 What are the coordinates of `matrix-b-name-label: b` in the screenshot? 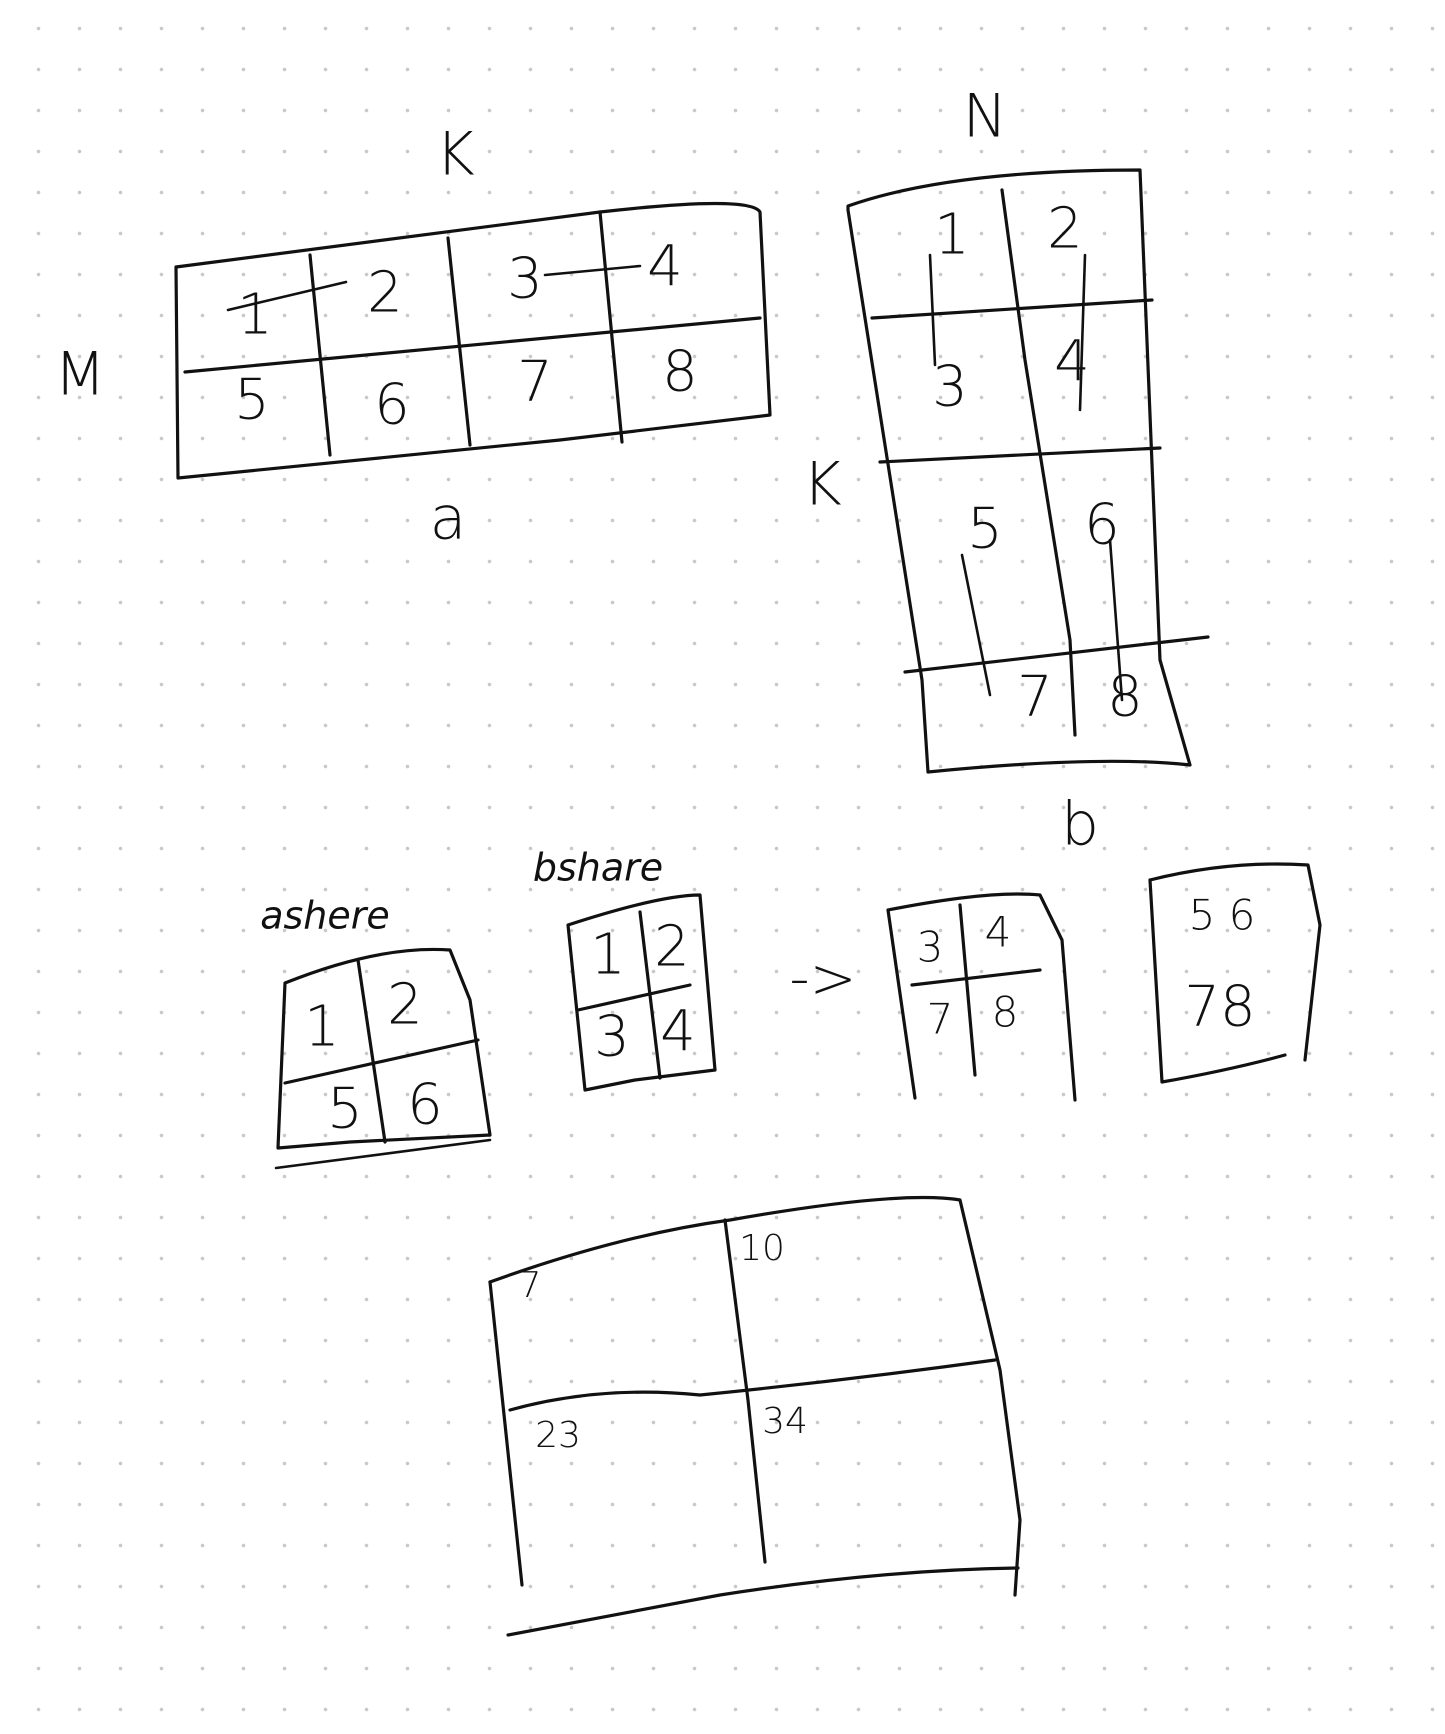 It's located at (1080, 825).